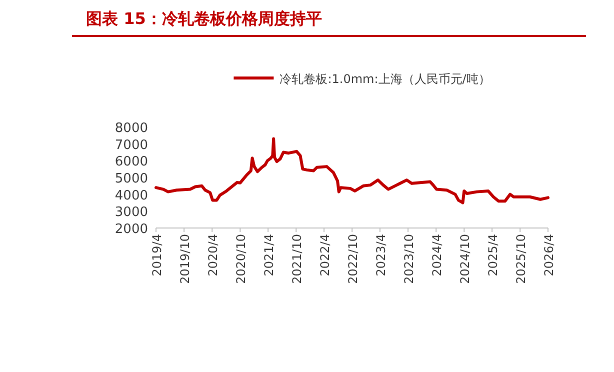 This screenshot has width=614, height=372. Describe the element at coordinates (465, 259) in the screenshot. I see `x-tick-label: 2024/10` at that location.